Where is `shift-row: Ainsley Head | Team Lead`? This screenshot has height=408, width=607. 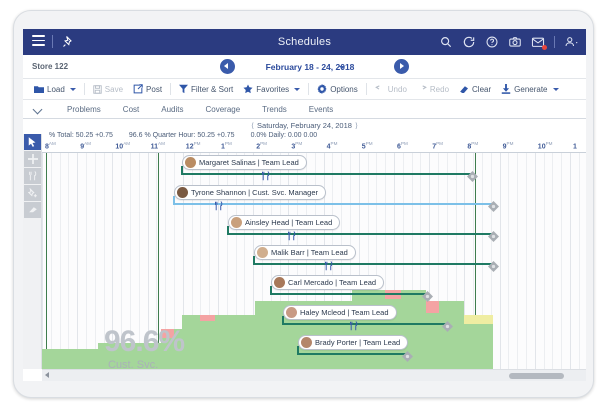 shift-row: Ainsley Head | Team Lead is located at coordinates (314, 228).